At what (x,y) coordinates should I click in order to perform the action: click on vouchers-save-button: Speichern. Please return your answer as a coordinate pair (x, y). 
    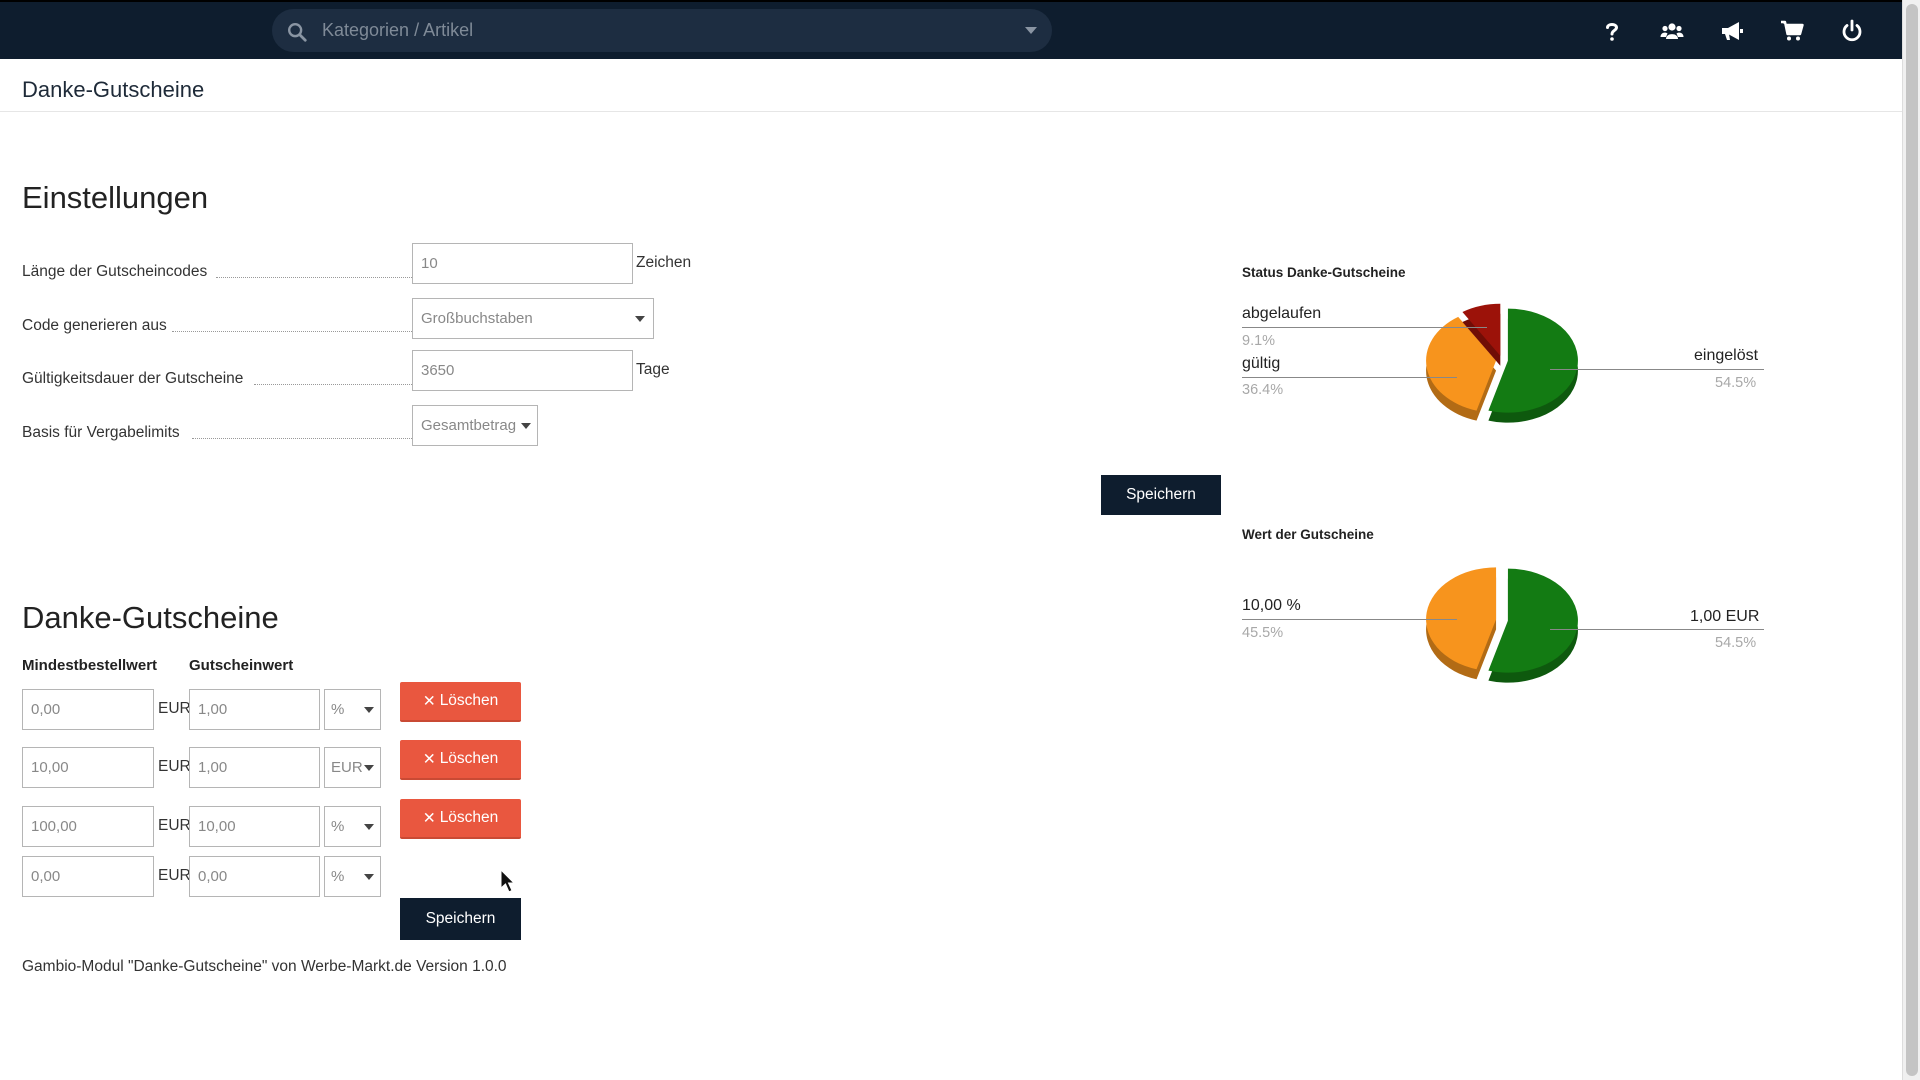
    Looking at the image, I should click on (460, 919).